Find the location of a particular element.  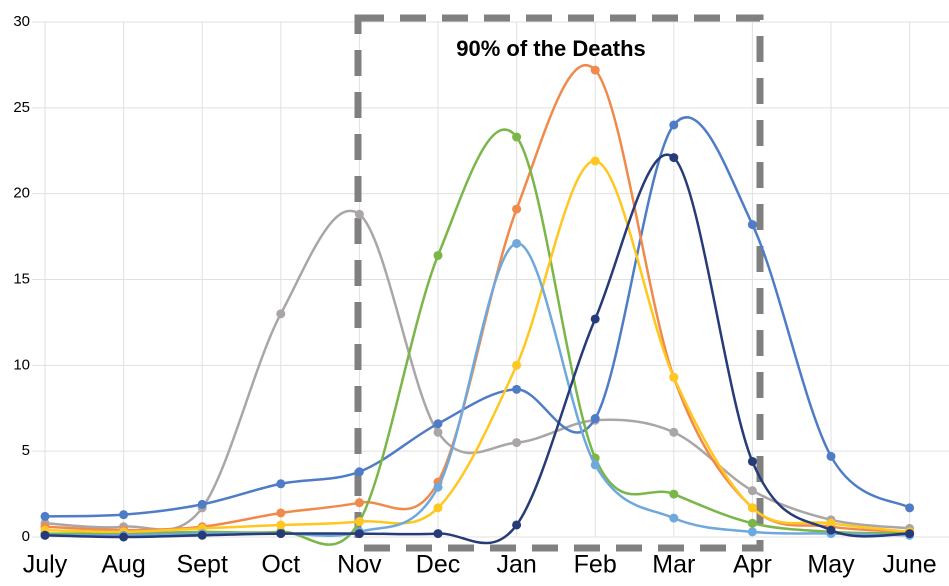

x-tick-label: Dec is located at coordinates (438, 565).